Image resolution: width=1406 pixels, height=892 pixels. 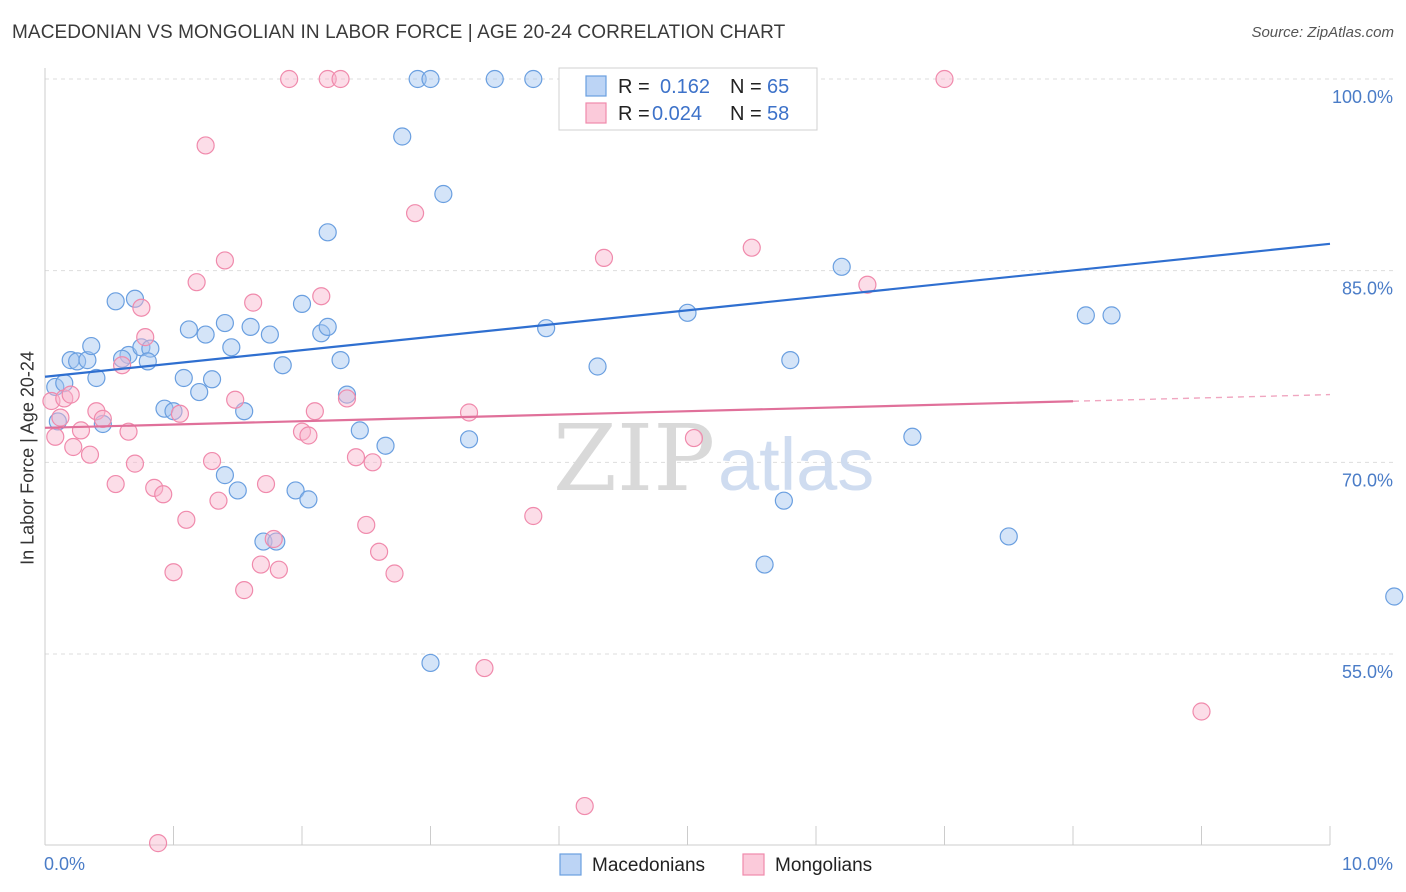 What do you see at coordinates (648, 865) in the screenshot?
I see `bottom-legend-macedonians: Macedonians` at bounding box center [648, 865].